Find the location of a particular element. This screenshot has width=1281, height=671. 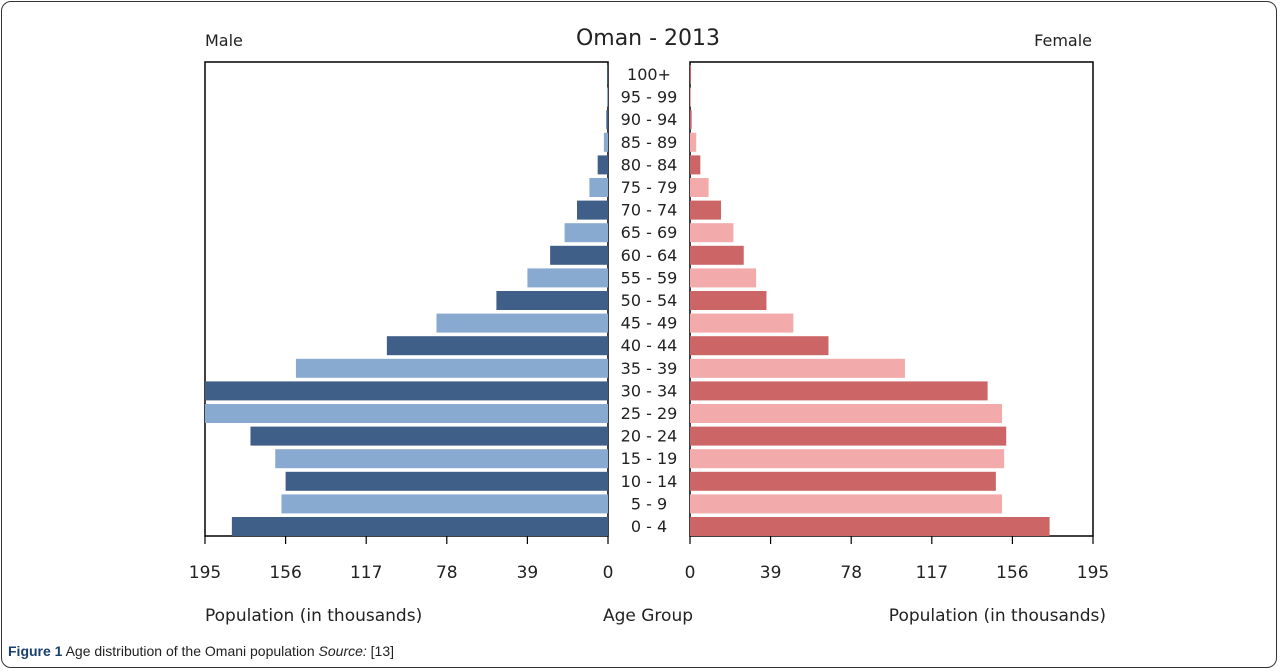

chart-title: Oman - 2013 is located at coordinates (648, 38).